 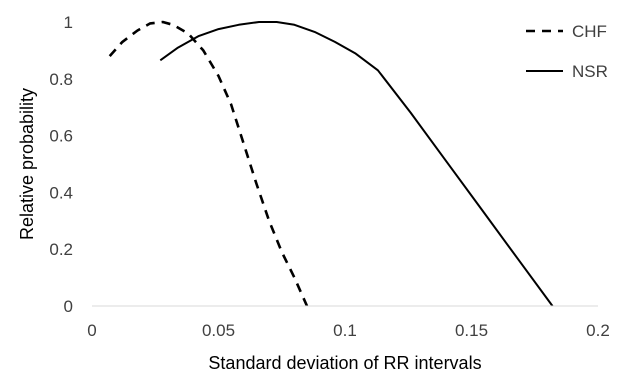 What do you see at coordinates (61, 136) in the screenshot?
I see `y-tick-label: 0.6` at bounding box center [61, 136].